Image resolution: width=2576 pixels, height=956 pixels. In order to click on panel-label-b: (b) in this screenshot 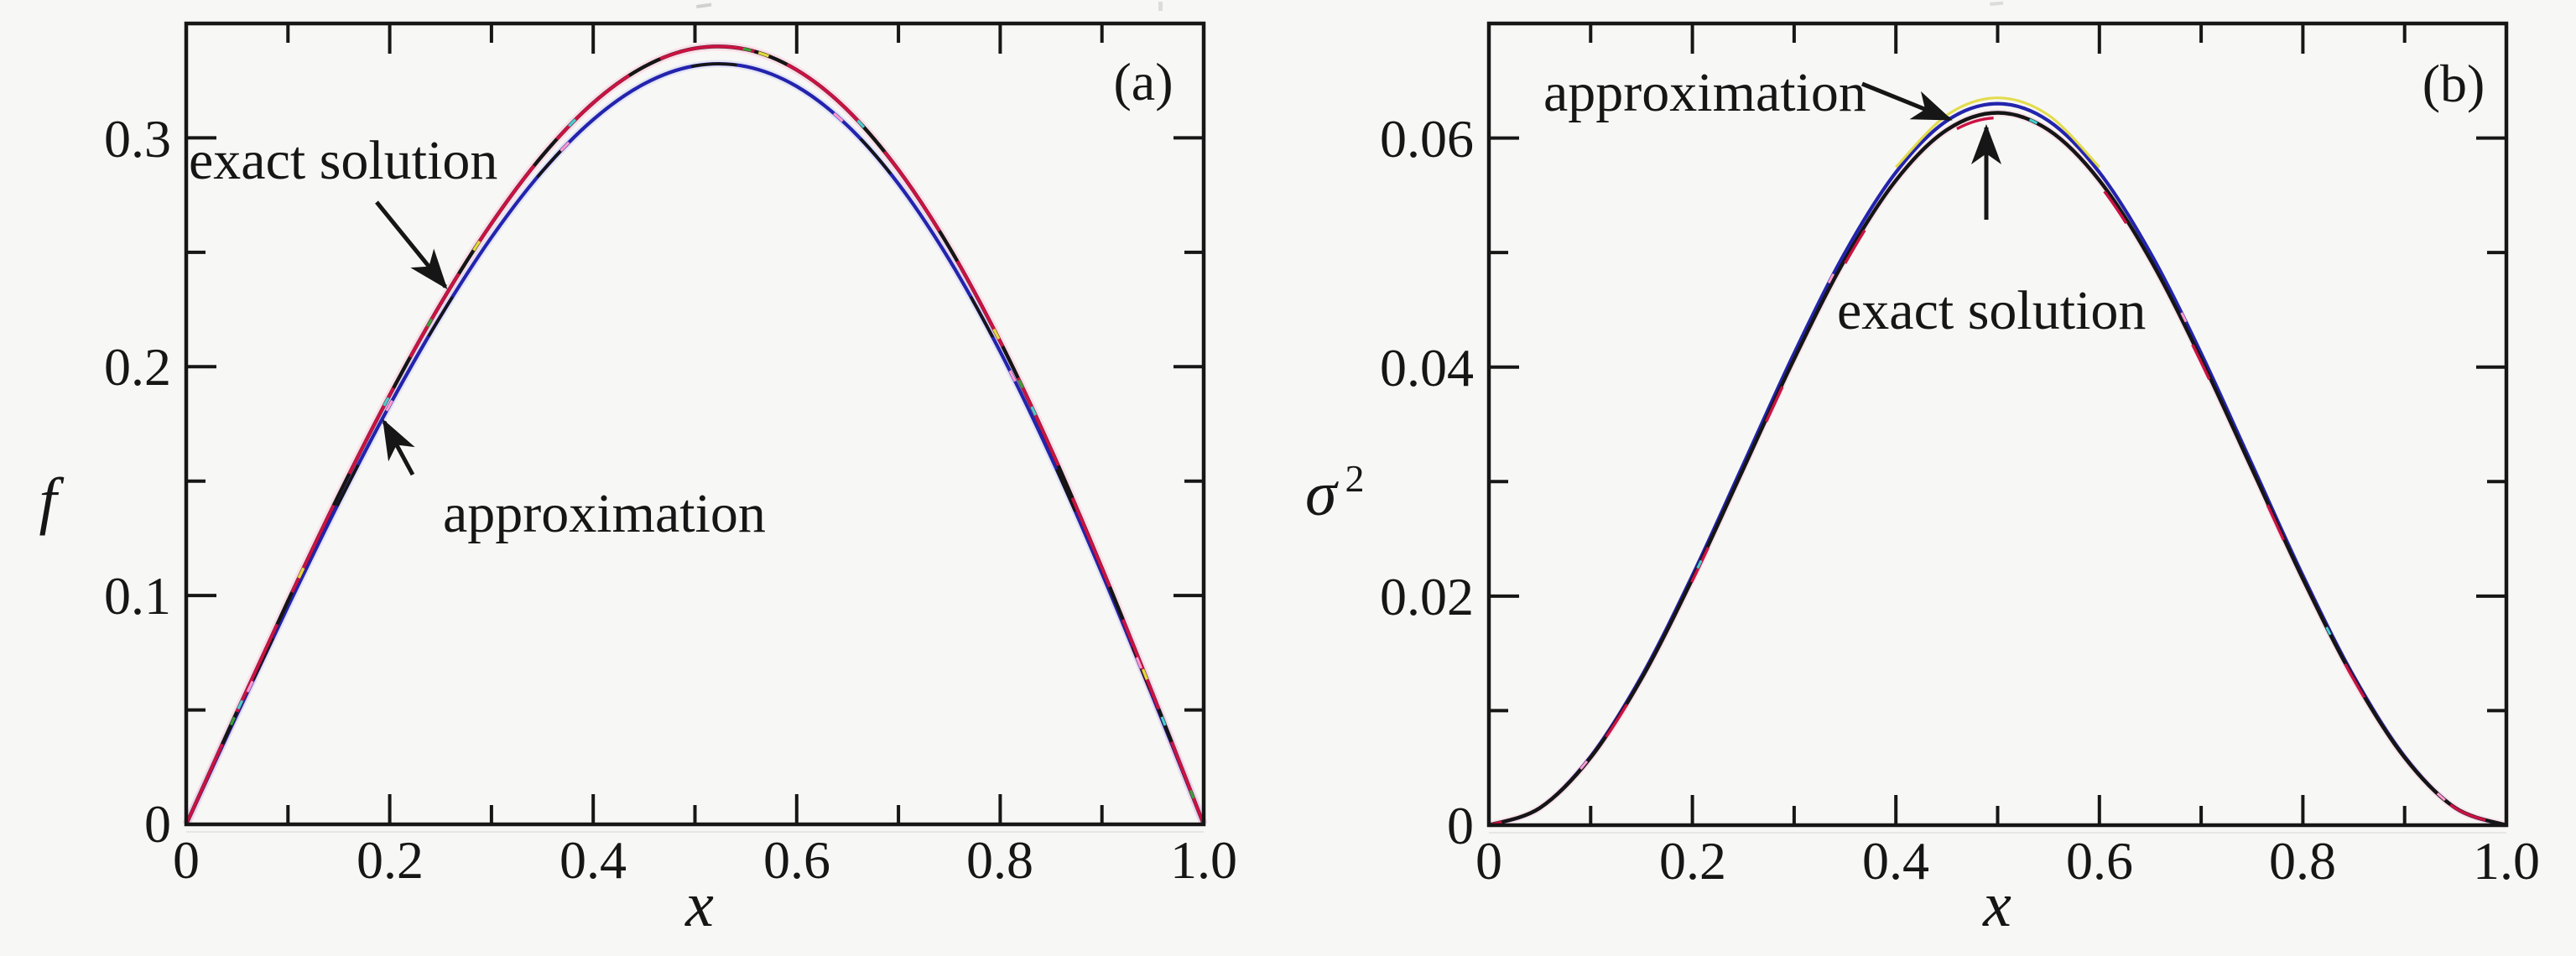, I will do `click(2453, 83)`.